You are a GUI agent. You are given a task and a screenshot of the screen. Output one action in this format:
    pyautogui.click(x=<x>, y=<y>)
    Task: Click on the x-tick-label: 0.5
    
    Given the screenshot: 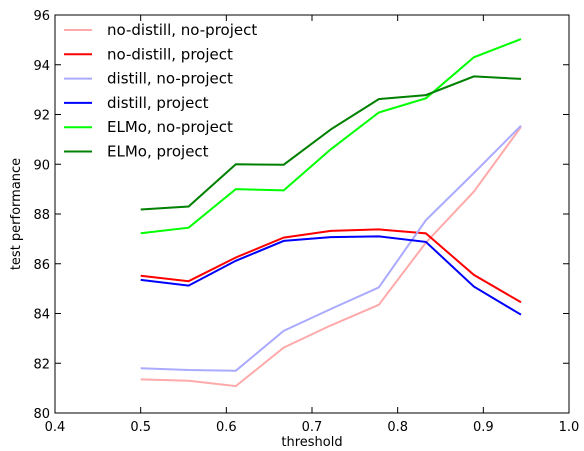 What is the action you would take?
    pyautogui.click(x=140, y=427)
    